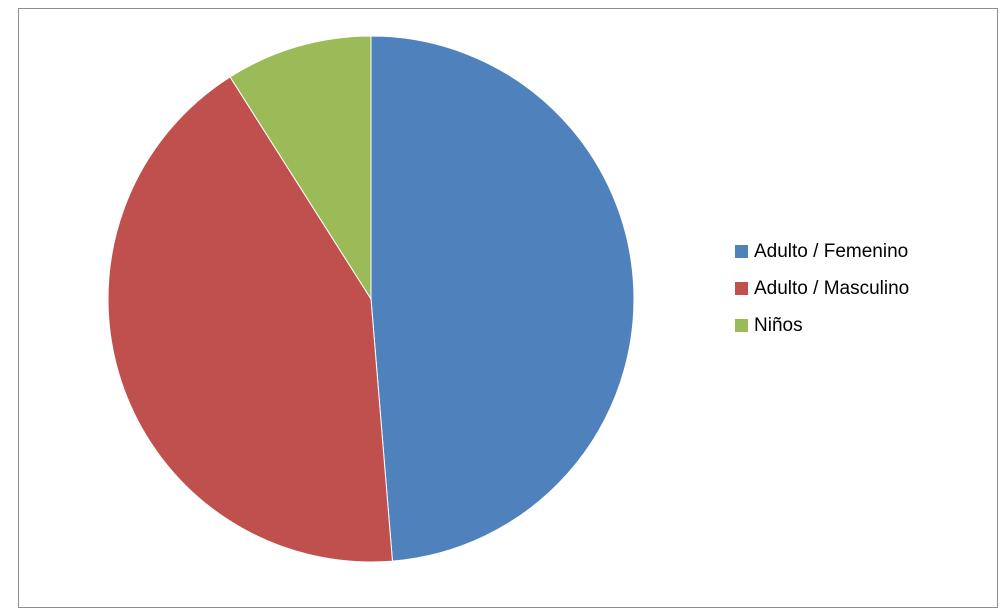  Describe the element at coordinates (831, 251) in the screenshot. I see `legend-label: Adulto / Femenino` at that location.